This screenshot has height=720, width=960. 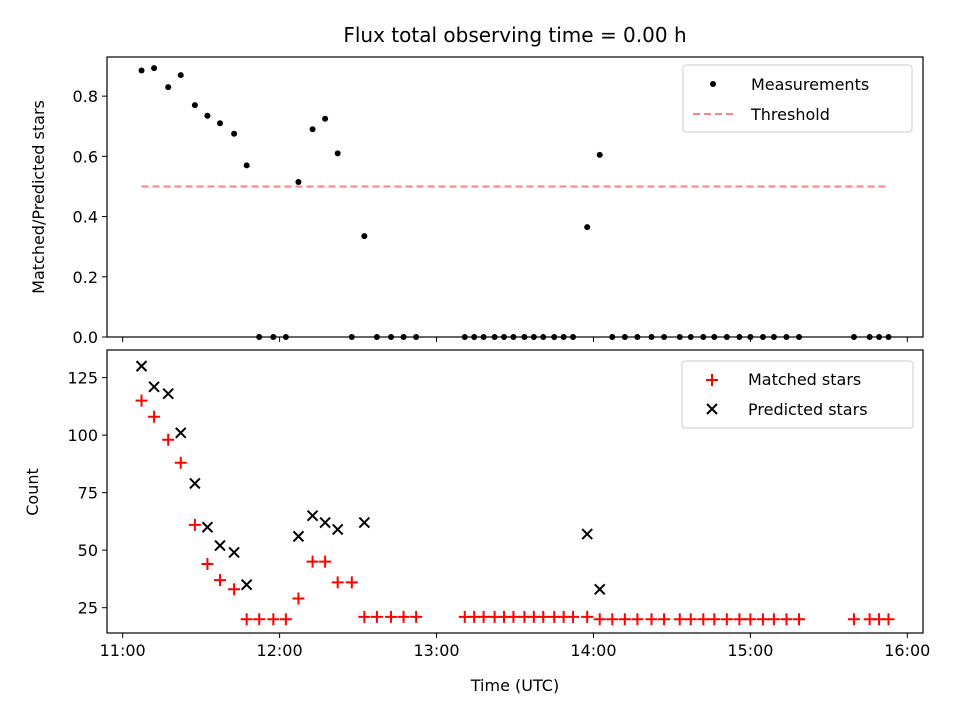 I want to click on bottom-y-ticks: 25 50 75 100 125, so click(x=87, y=493).